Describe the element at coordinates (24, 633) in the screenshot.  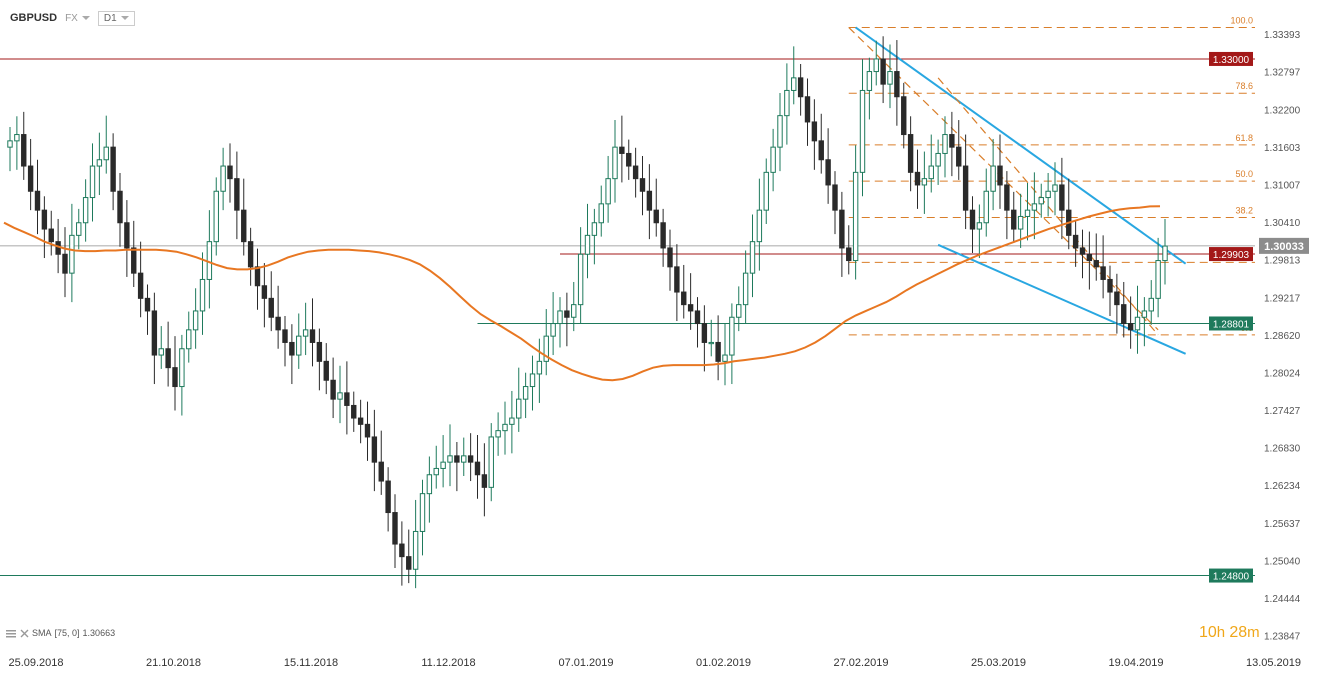
I see `close-icon` at that location.